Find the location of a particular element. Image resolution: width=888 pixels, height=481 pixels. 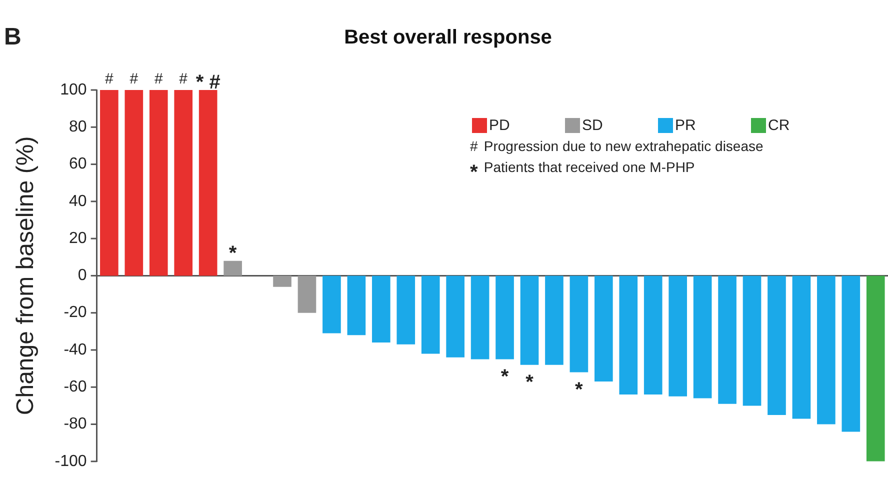

legend-label: PR is located at coordinates (685, 125).